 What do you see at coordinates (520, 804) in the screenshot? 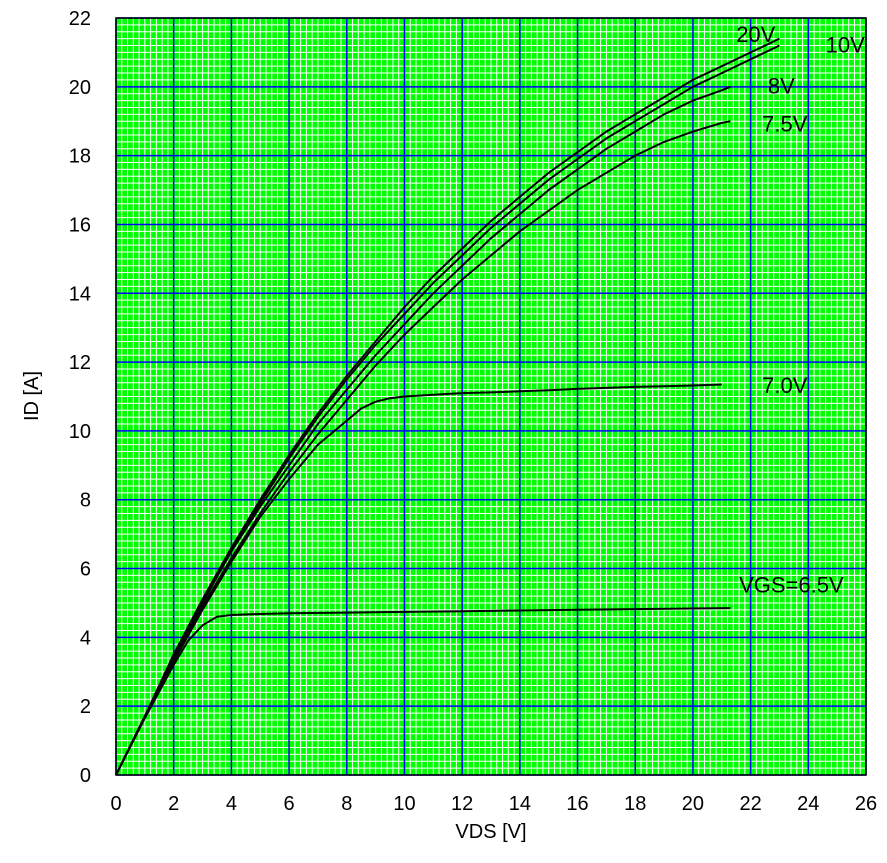
I see `x-tick-label: 14` at bounding box center [520, 804].